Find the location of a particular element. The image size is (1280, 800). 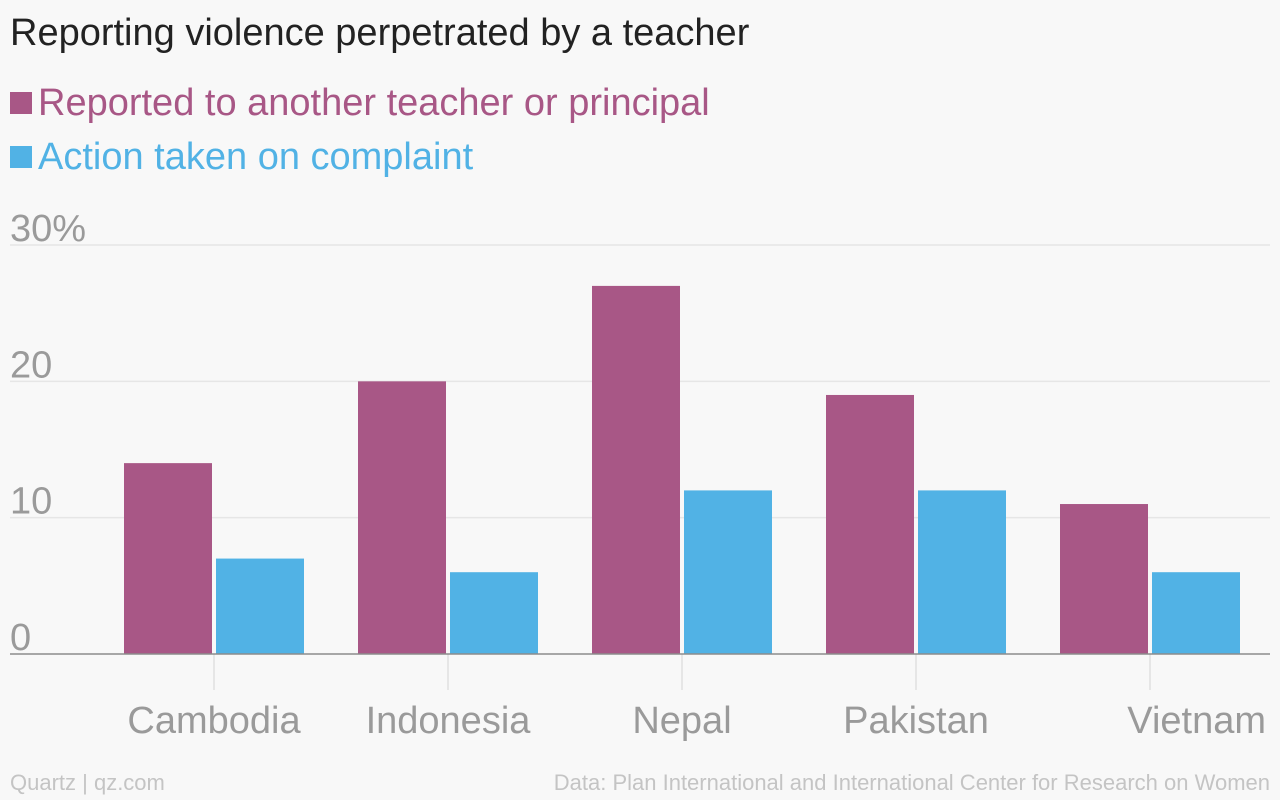

x-tick-label: Cambodia is located at coordinates (214, 721).